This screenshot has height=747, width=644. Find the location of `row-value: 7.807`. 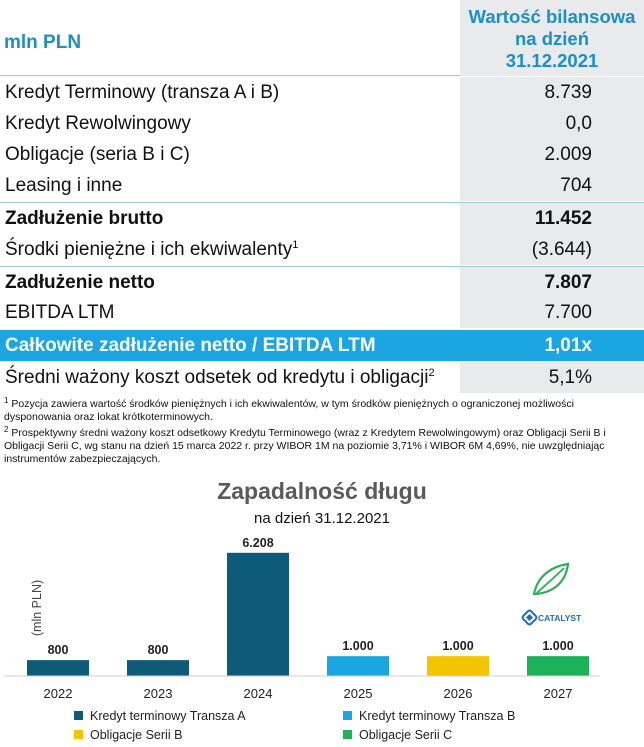

row-value: 7.807 is located at coordinates (568, 282).